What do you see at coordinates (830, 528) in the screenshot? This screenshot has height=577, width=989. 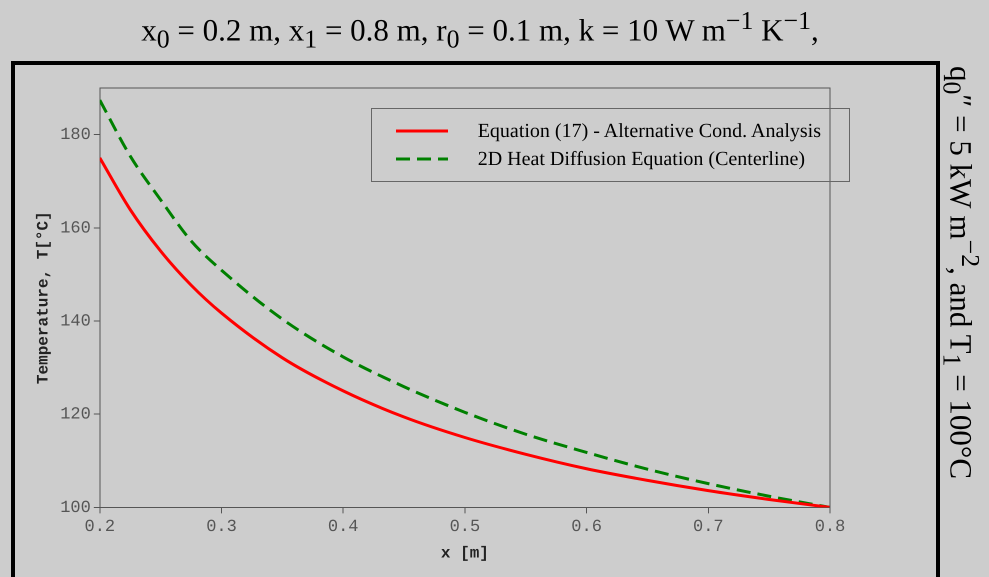 I see `x-tick-label: 0.8` at bounding box center [830, 528].